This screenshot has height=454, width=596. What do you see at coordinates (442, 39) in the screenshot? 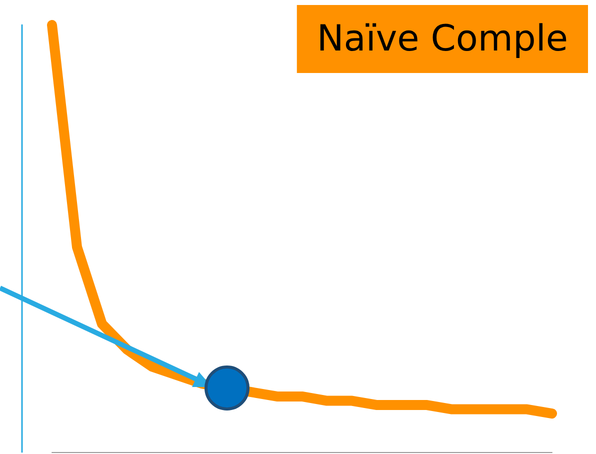
I see `chart-title: Naïve Comple` at bounding box center [442, 39].